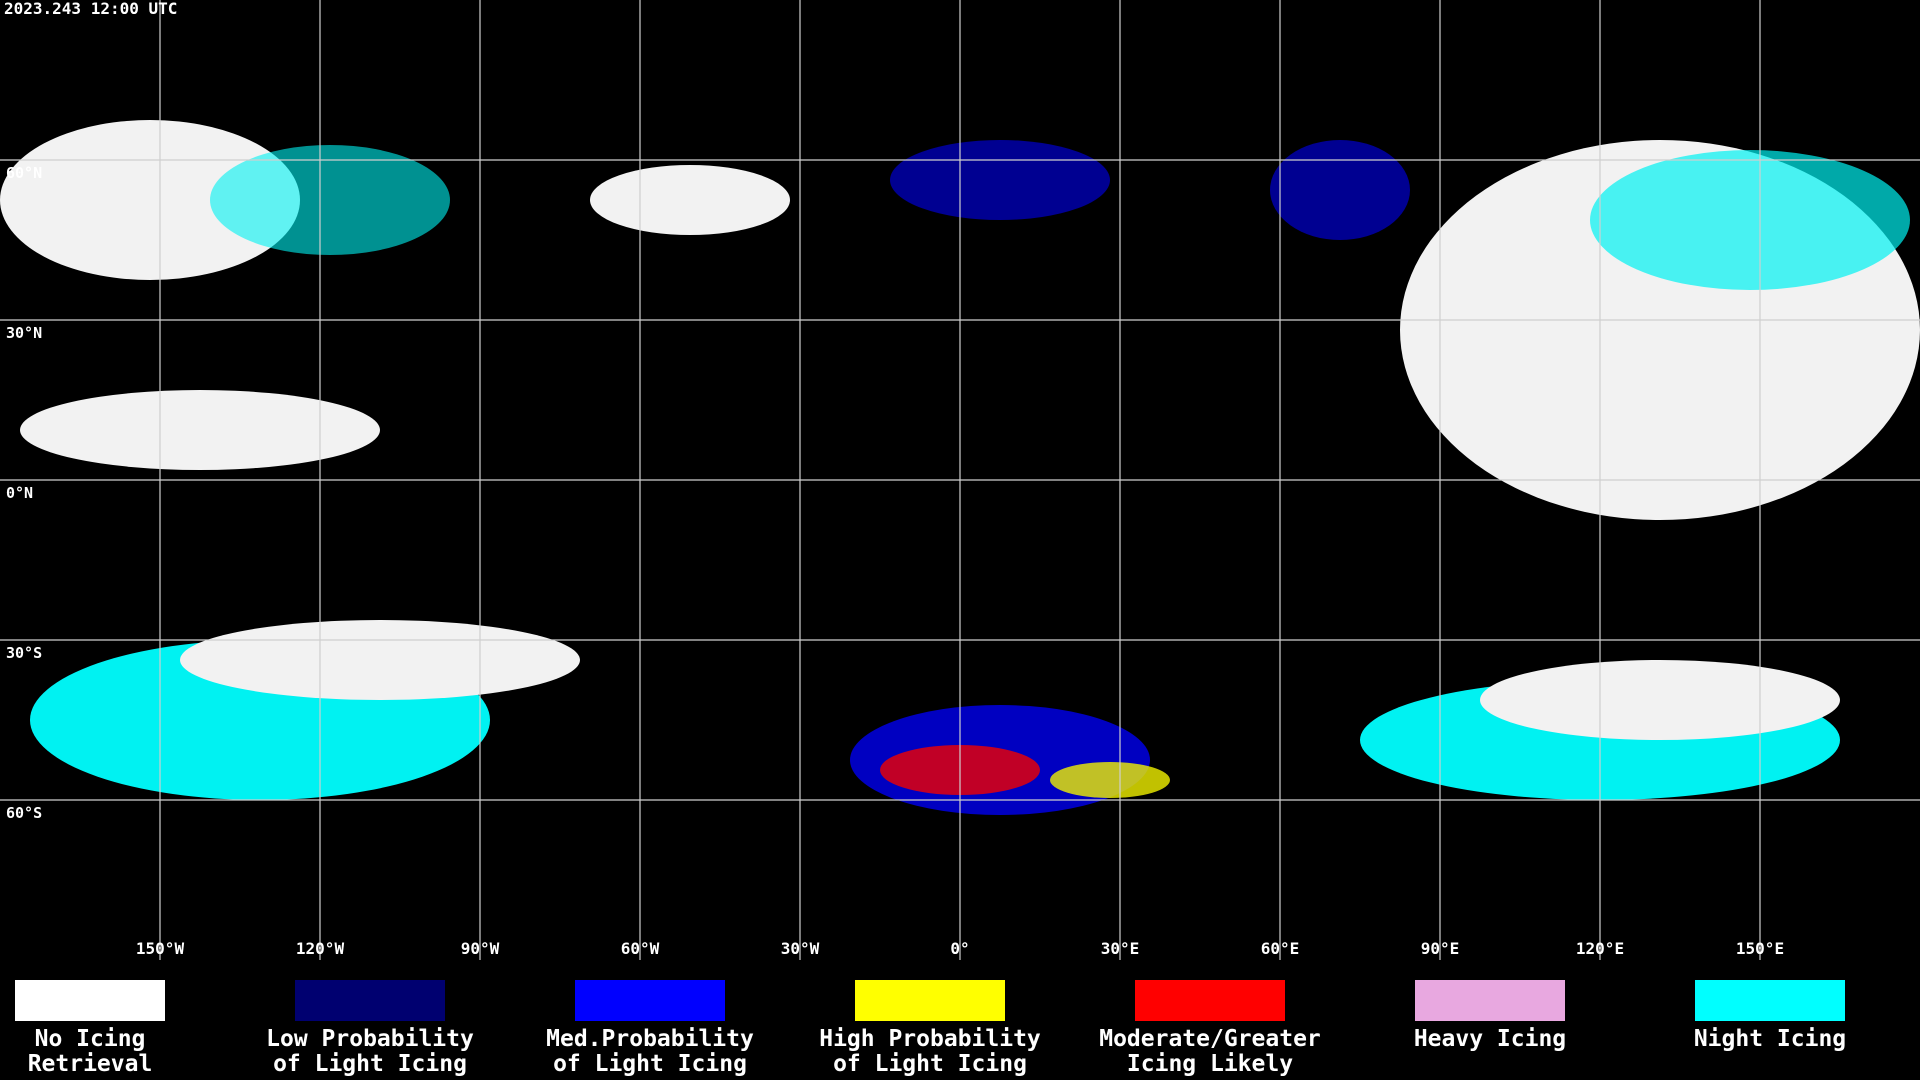 This screenshot has height=1080, width=1920. What do you see at coordinates (1760, 948) in the screenshot?
I see `longitude-label: 150°E` at bounding box center [1760, 948].